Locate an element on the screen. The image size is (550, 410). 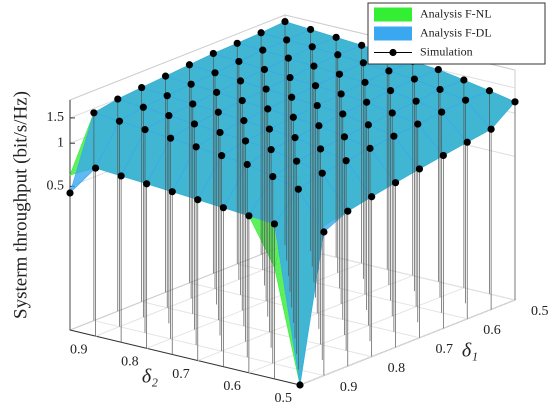
y-tick-label: 0.8 is located at coordinates (130, 362).